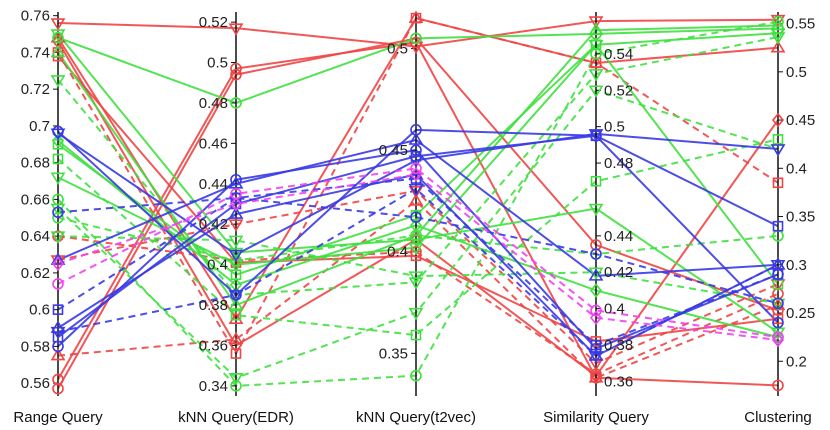 This screenshot has height=430, width=830. Describe the element at coordinates (800, 313) in the screenshot. I see `tick-label: 0.25` at that location.